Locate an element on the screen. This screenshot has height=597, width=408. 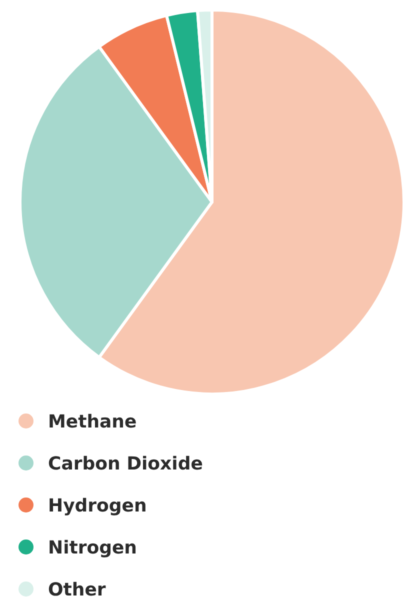
legend-label: Carbon Dioxide is located at coordinates (125, 463).